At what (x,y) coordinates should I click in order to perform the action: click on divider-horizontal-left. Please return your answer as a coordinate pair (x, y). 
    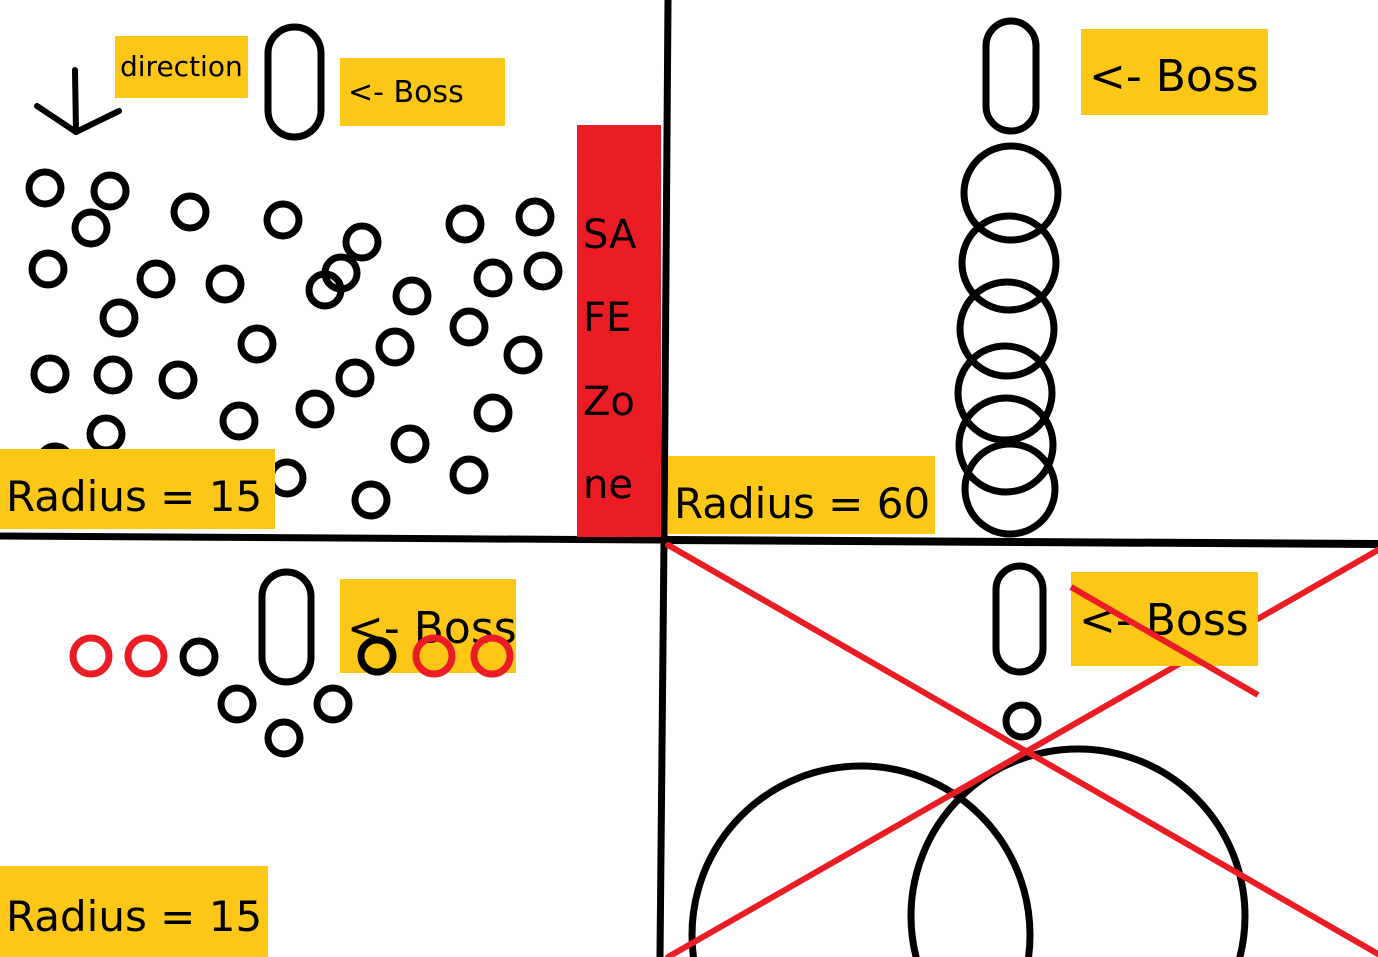
    Looking at the image, I should click on (332, 538).